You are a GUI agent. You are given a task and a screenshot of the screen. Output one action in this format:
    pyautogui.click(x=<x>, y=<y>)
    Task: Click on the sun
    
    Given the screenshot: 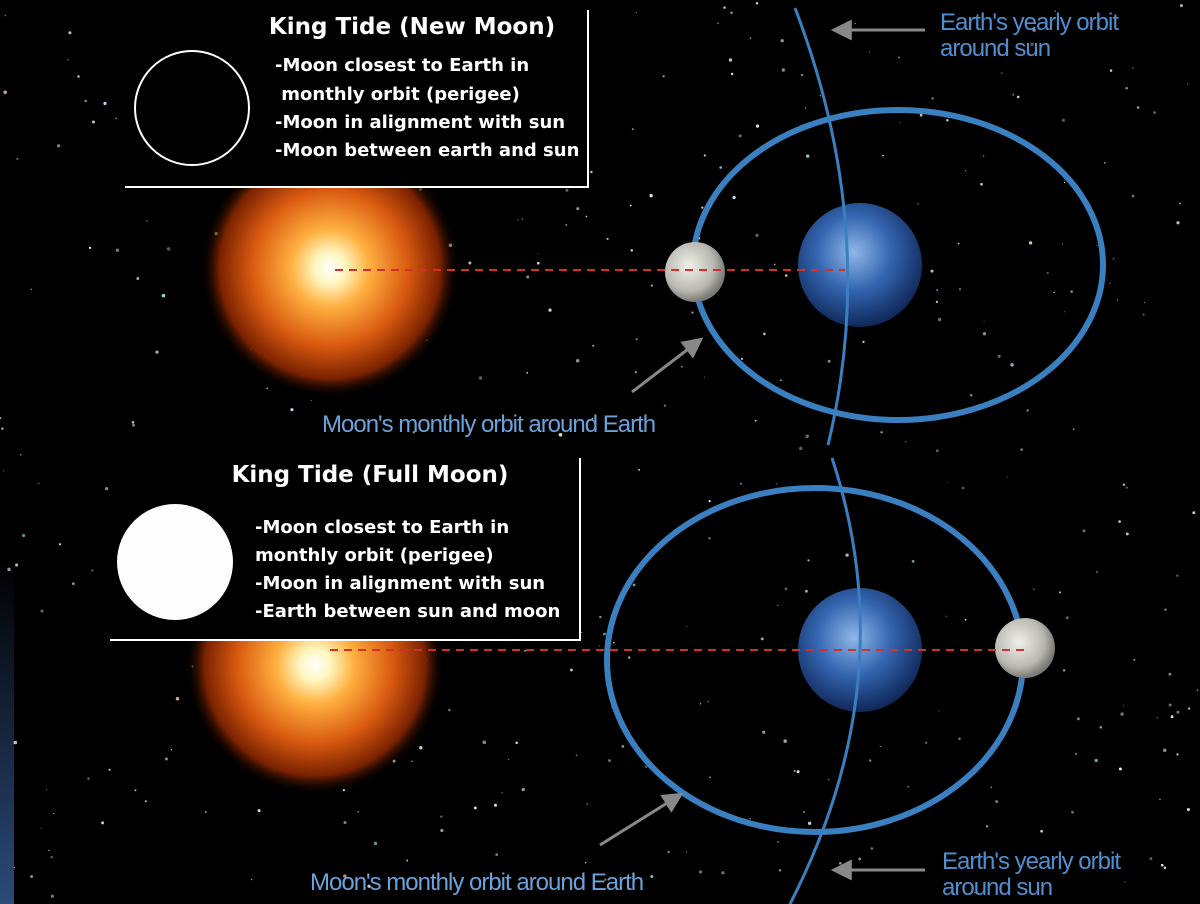 What is the action you would take?
    pyautogui.click(x=330, y=268)
    